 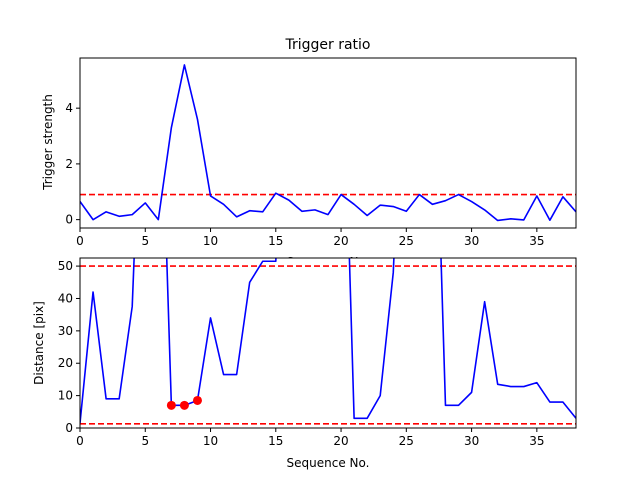 I want to click on bottom-x-tick-label: 30, so click(x=471, y=441).